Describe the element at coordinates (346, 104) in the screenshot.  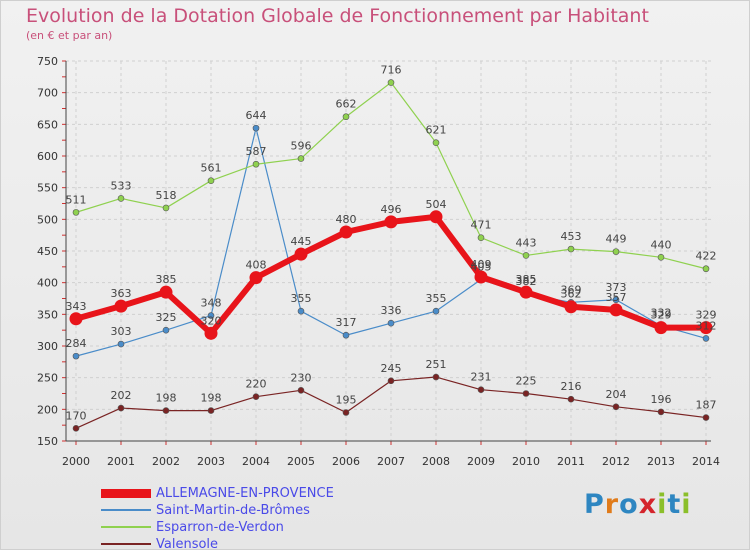
I see `data-label: 662` at that location.